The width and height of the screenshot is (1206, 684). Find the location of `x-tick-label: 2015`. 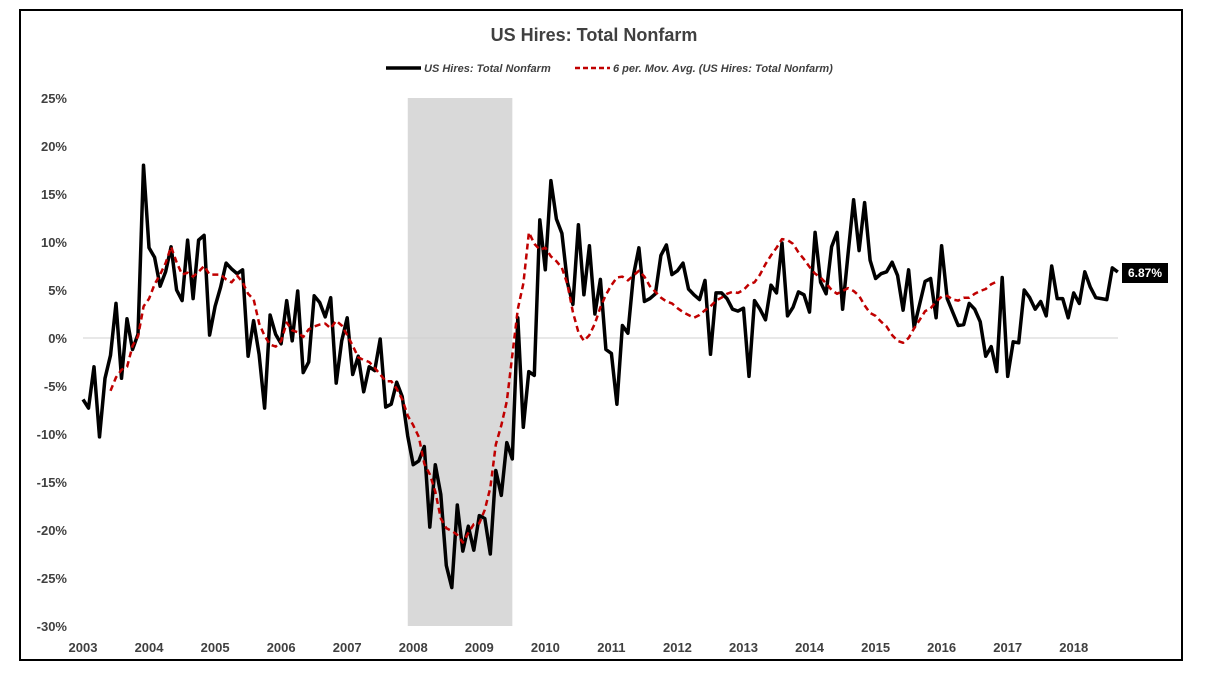

x-tick-label: 2015 is located at coordinates (875, 647).